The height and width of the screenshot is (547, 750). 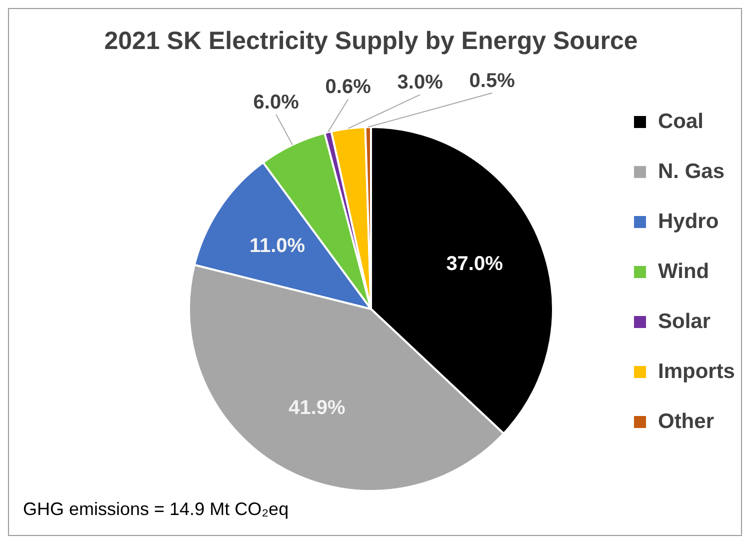 What do you see at coordinates (691, 172) in the screenshot?
I see `legend-label: N. Gas` at bounding box center [691, 172].